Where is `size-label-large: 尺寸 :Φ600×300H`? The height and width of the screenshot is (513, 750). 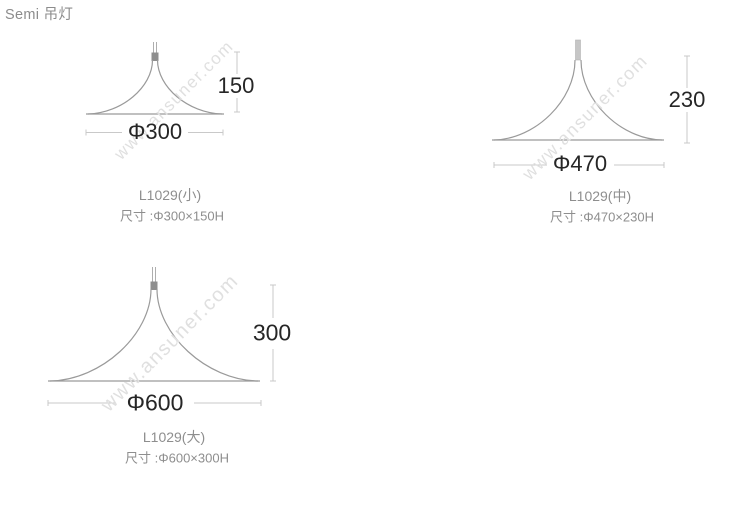 size-label-large: 尺寸 :Φ600×300H is located at coordinates (177, 458).